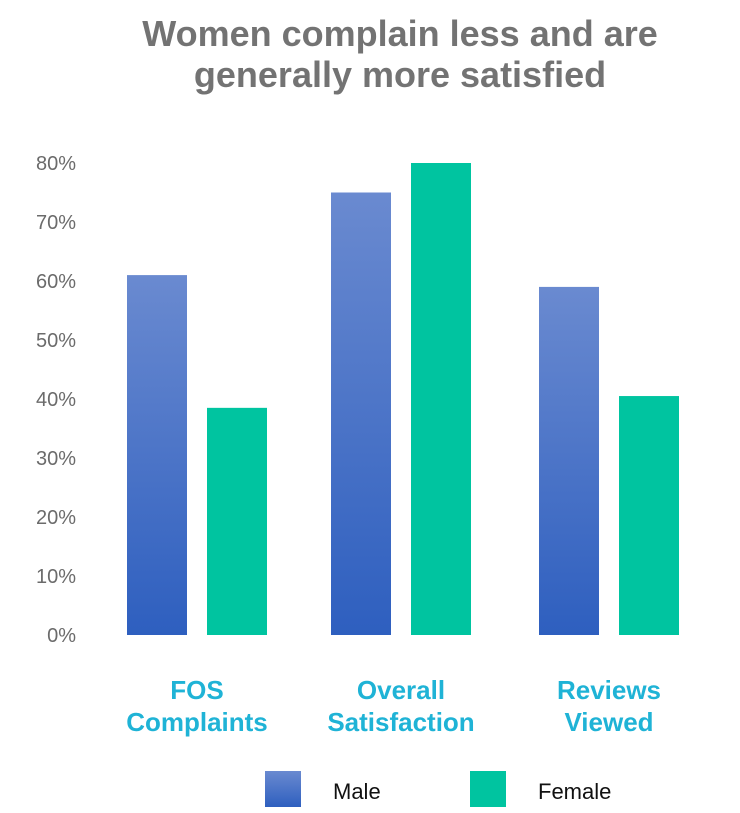  Describe the element at coordinates (61, 636) in the screenshot. I see `y-tick-label: 0%` at that location.